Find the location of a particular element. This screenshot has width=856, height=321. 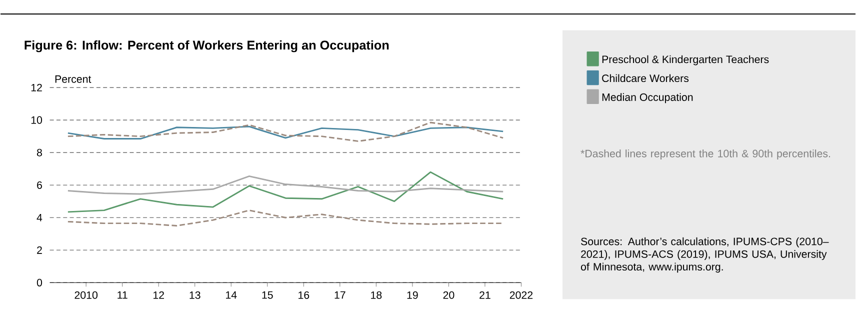

x-tick-label: 16 is located at coordinates (304, 296).